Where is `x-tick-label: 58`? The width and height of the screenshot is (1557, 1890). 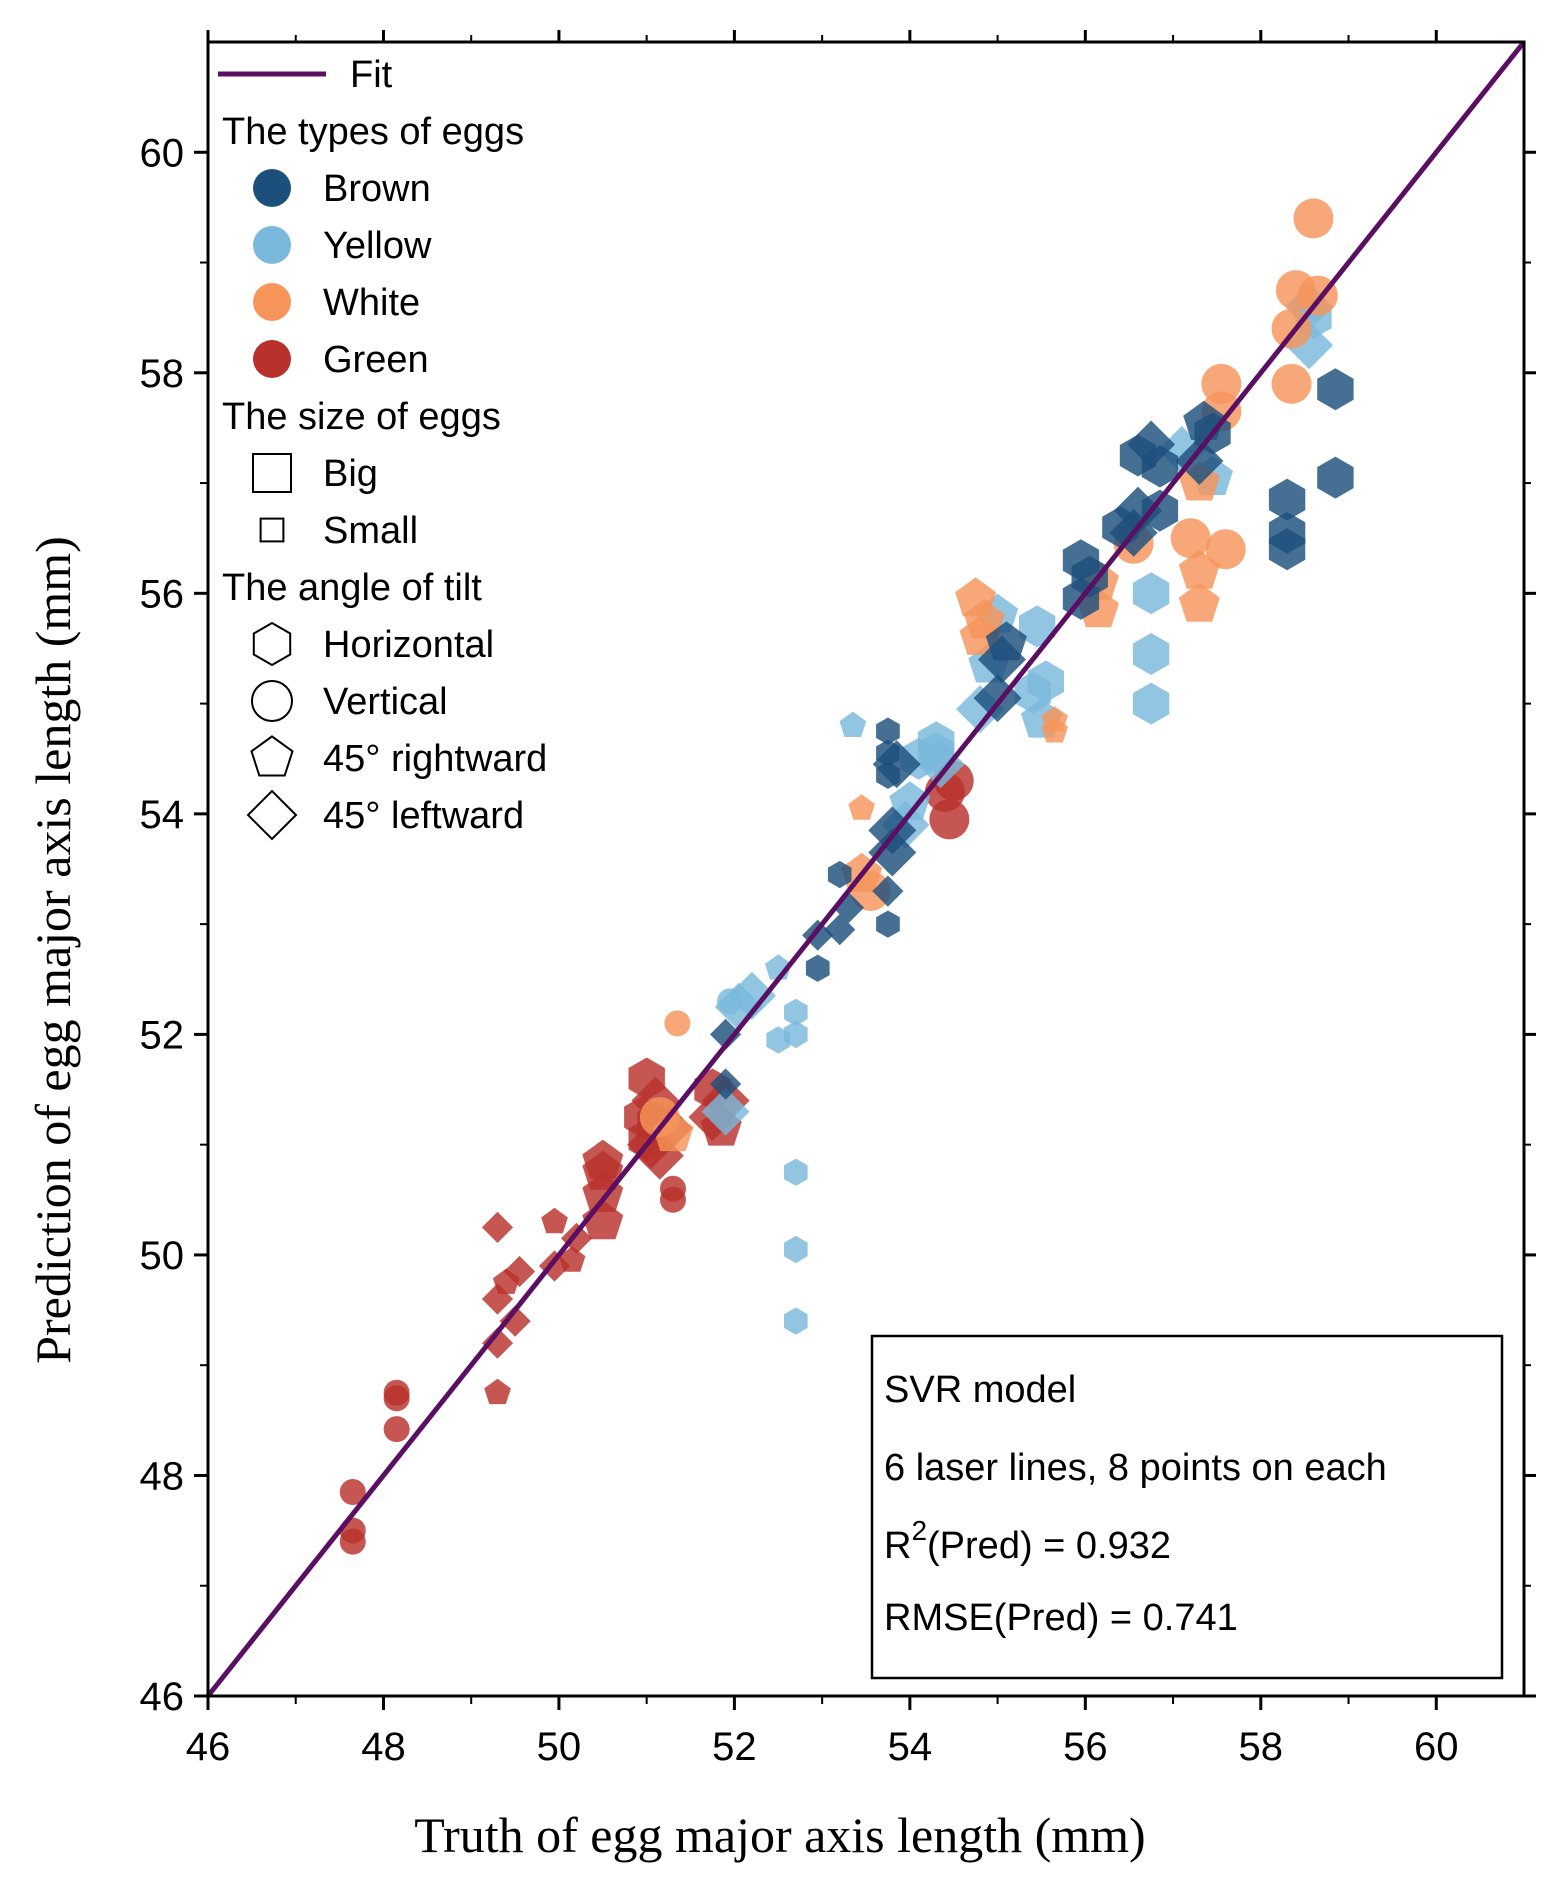
x-tick-label: 58 is located at coordinates (1261, 1747).